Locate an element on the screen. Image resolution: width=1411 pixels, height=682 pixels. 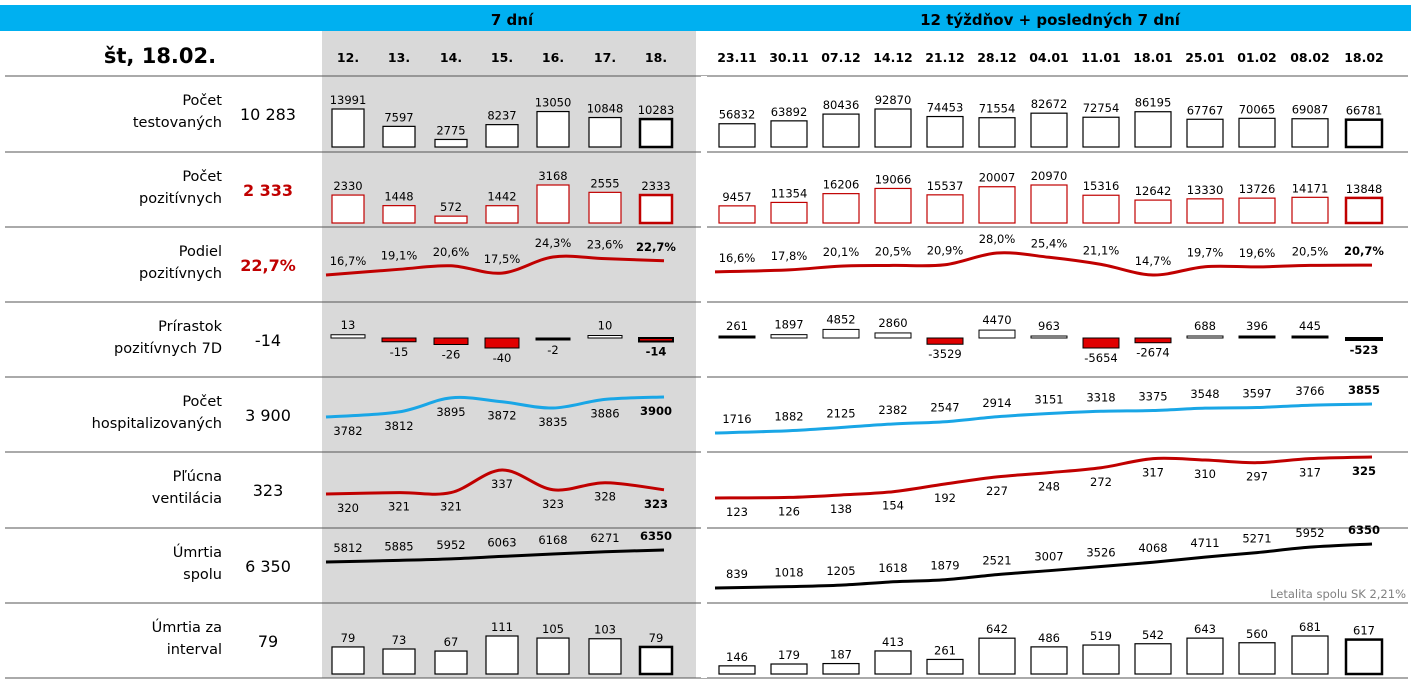
row-label: interval is located at coordinates (194, 650).